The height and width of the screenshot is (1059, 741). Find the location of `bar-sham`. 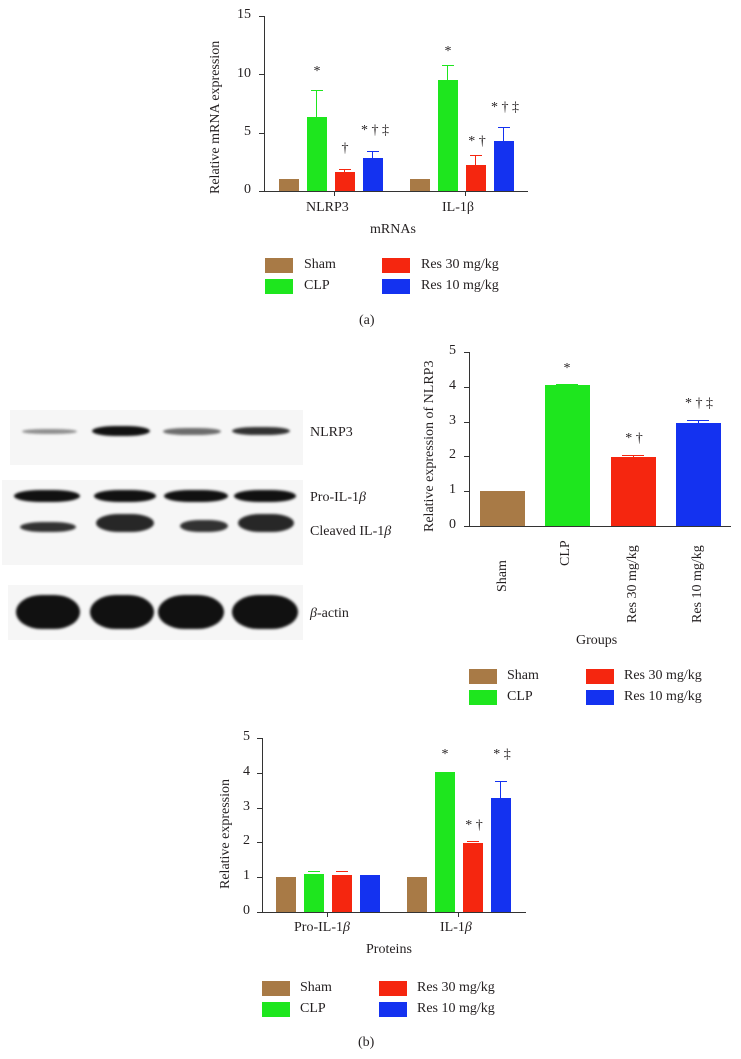

bar-sham is located at coordinates (502, 508).